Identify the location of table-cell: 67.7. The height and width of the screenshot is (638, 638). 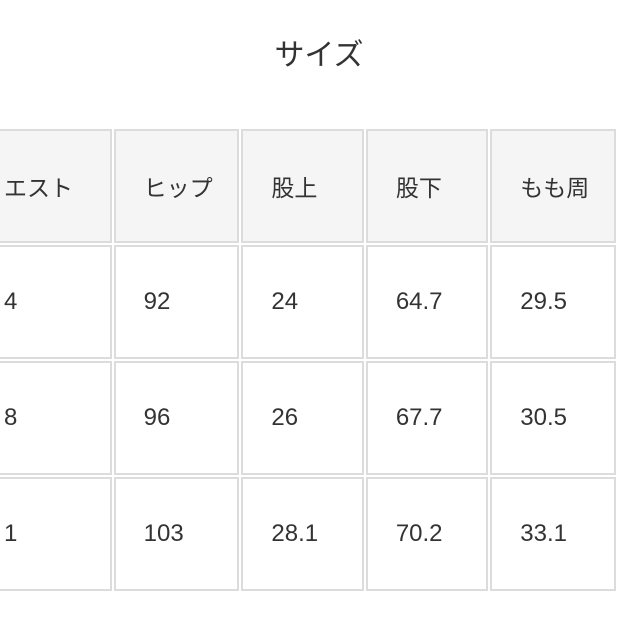
(427, 418).